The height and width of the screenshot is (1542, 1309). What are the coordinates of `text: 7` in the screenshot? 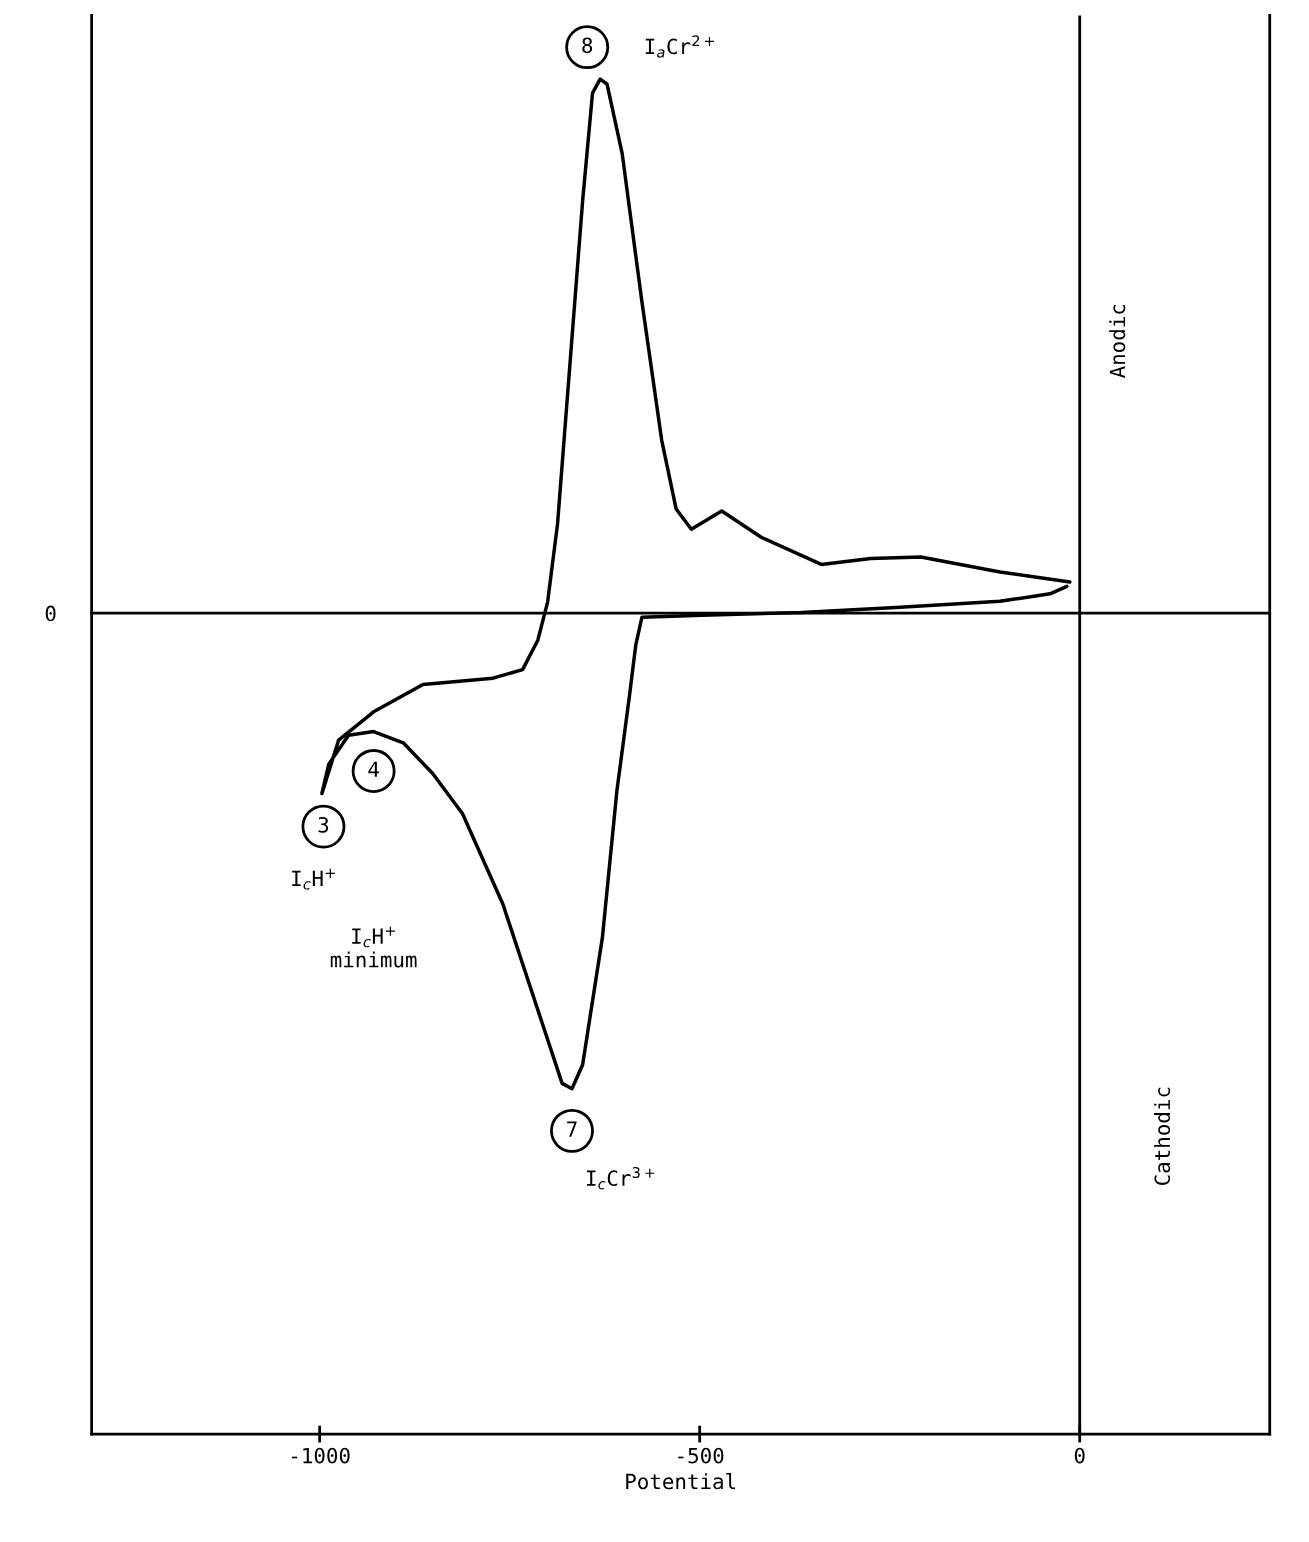 It's located at (572, 1129).